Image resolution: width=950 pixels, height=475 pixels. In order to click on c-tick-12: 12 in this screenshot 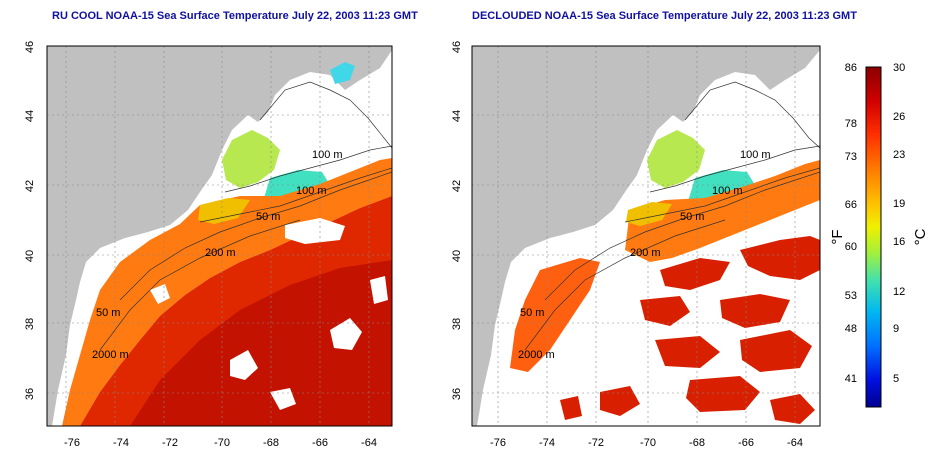, I will do `click(899, 292)`.